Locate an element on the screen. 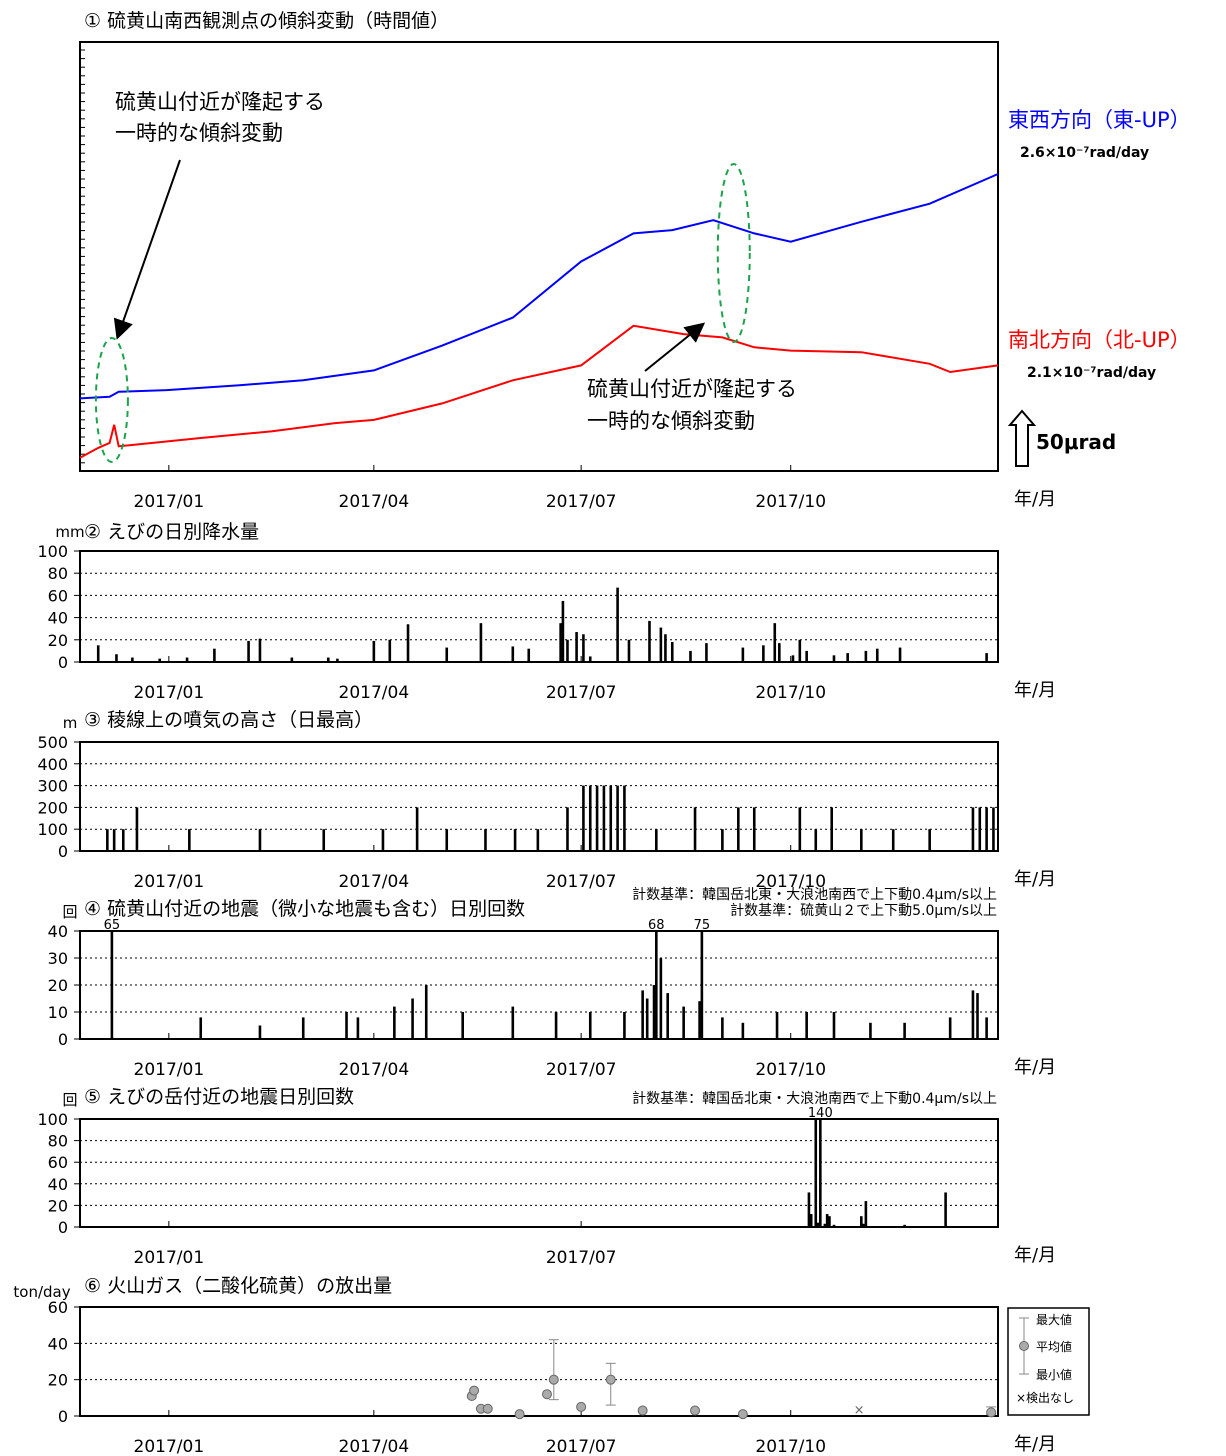  y-axis-unit: mm is located at coordinates (69, 532).